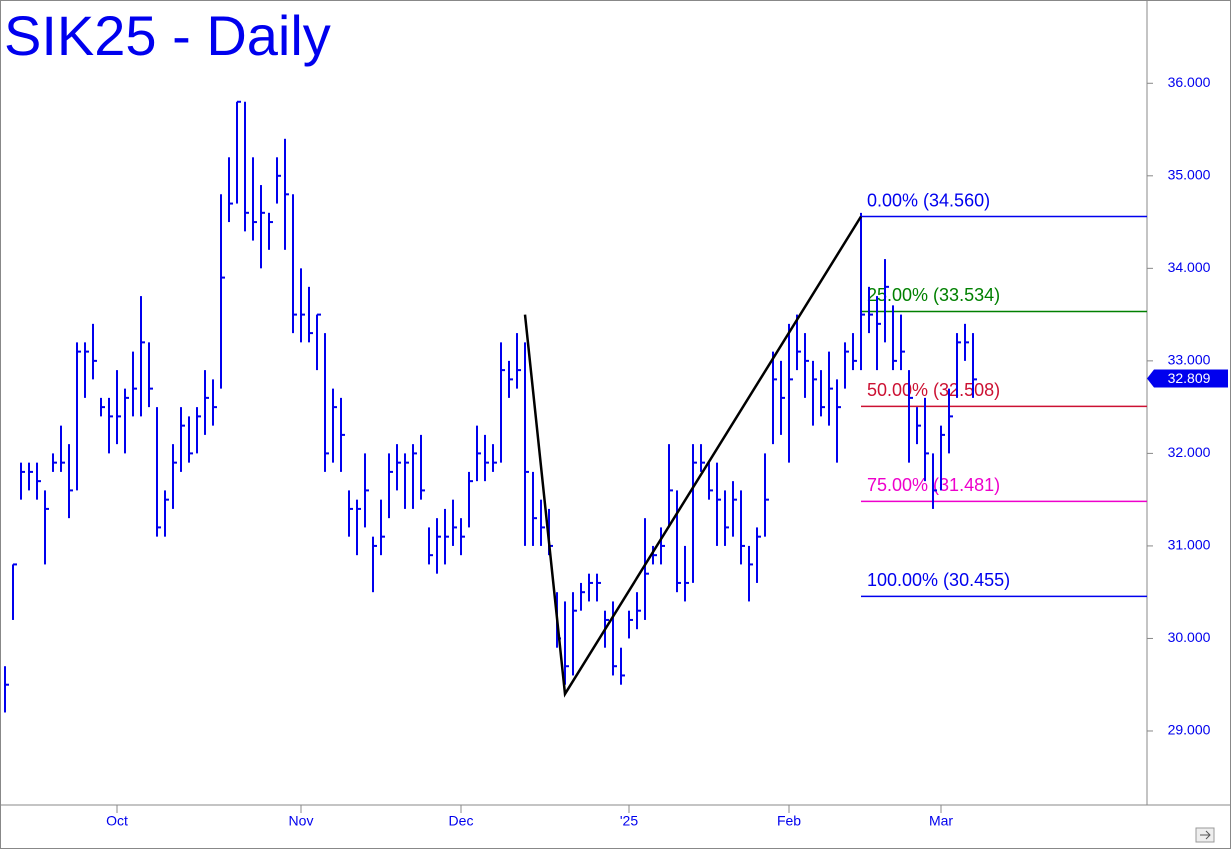 The width and height of the screenshot is (1231, 854). Describe the element at coordinates (167, 35) in the screenshot. I see `chart-title: SIK25 - Daily` at that location.